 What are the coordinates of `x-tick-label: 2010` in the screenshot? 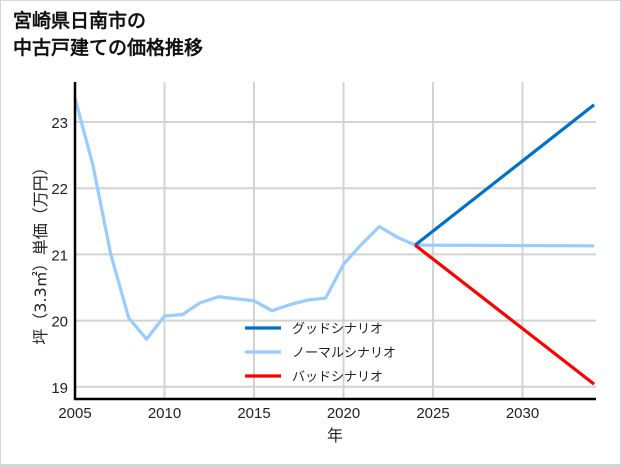 It's located at (164, 413).